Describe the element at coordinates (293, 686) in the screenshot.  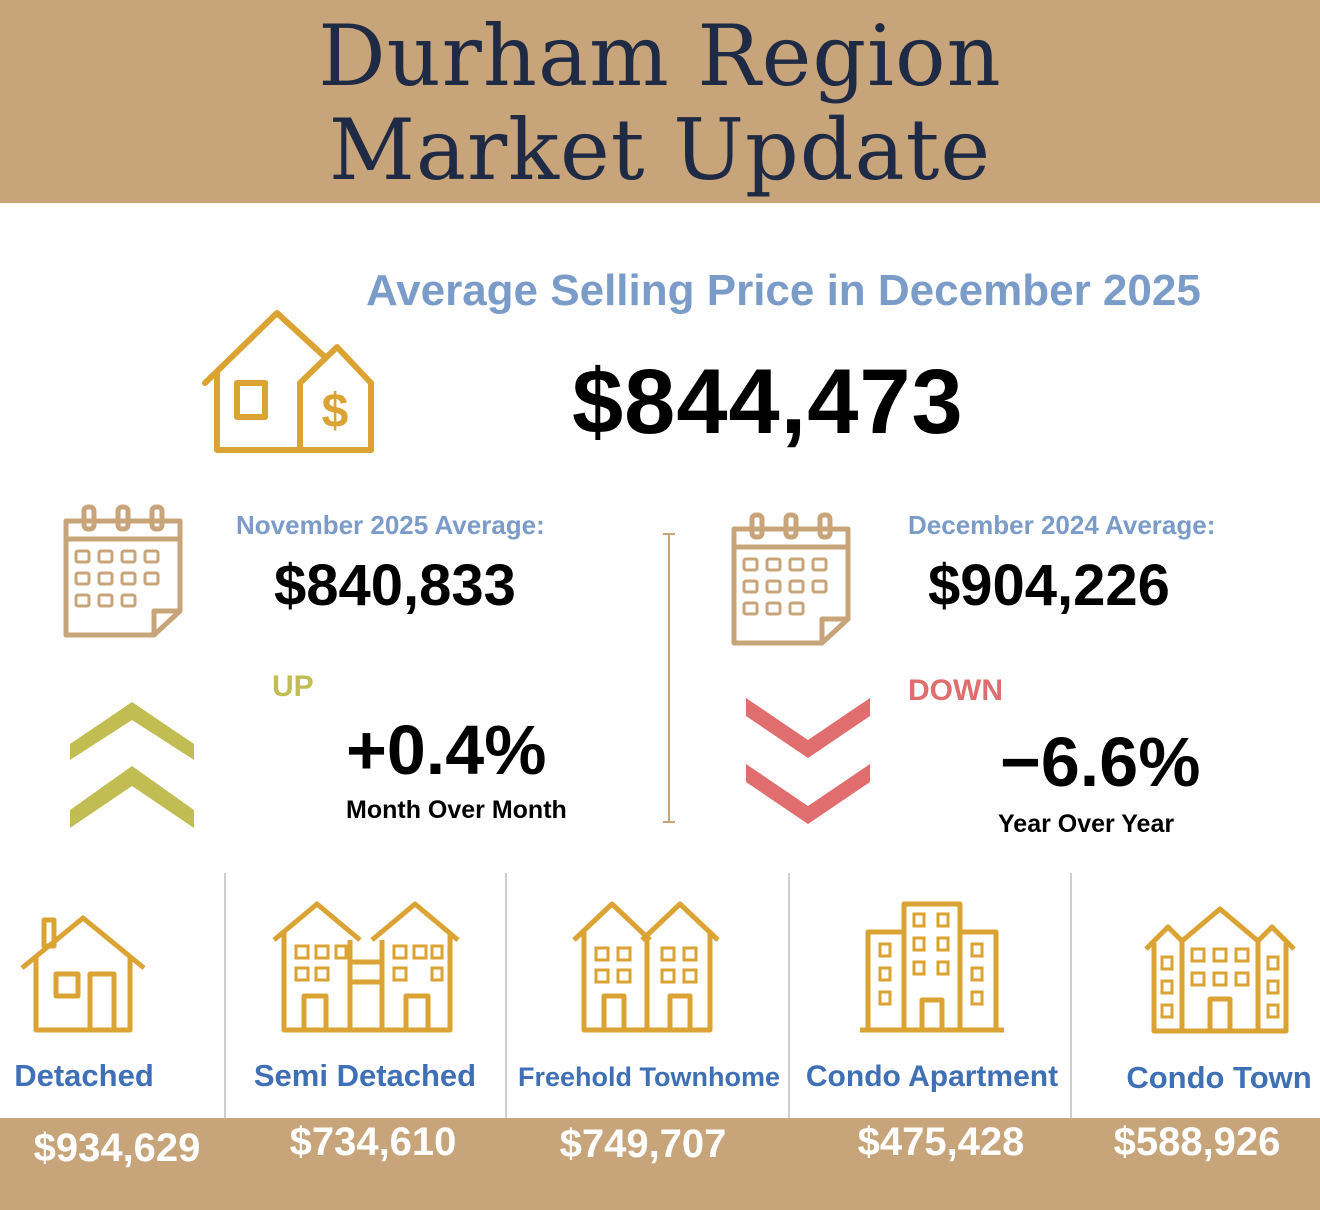
I see `up-label: UP` at that location.